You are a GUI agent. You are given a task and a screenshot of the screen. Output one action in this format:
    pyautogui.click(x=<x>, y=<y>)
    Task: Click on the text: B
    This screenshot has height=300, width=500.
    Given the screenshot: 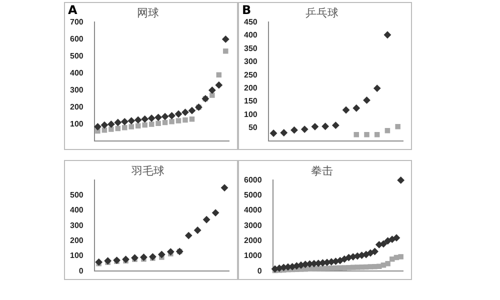 What is the action you would take?
    pyautogui.click(x=247, y=10)
    